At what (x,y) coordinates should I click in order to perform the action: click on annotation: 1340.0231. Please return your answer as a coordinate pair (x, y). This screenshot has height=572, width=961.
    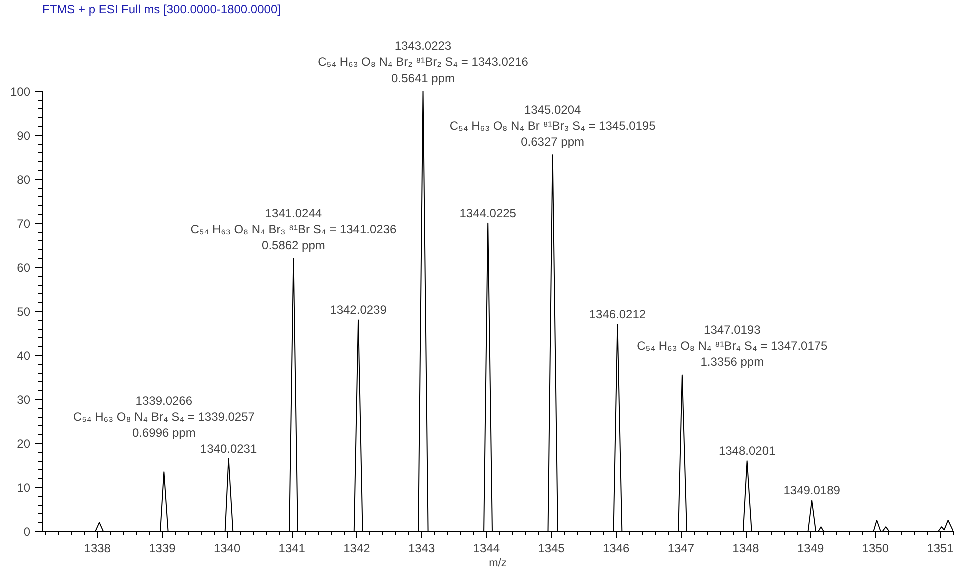
    Looking at the image, I should click on (229, 449).